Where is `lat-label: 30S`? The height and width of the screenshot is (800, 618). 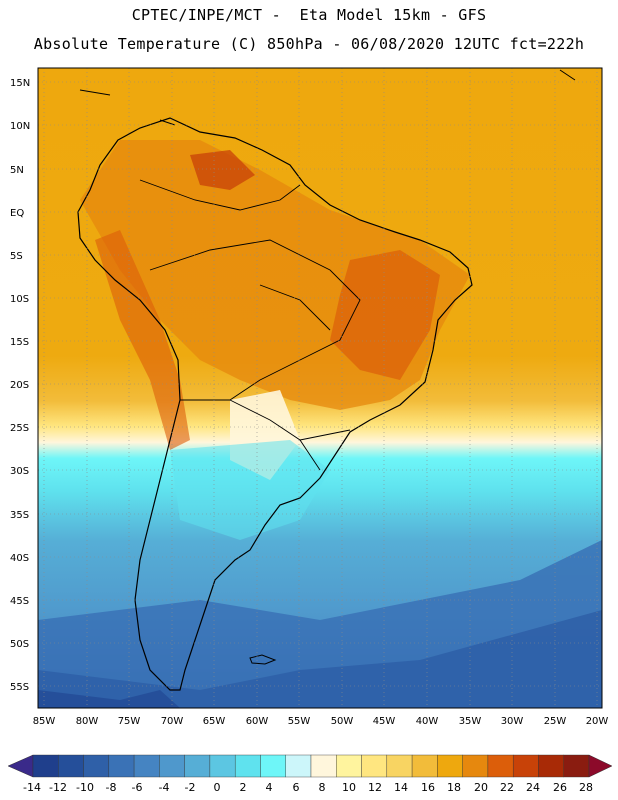 lat-label: 30S is located at coordinates (20, 471).